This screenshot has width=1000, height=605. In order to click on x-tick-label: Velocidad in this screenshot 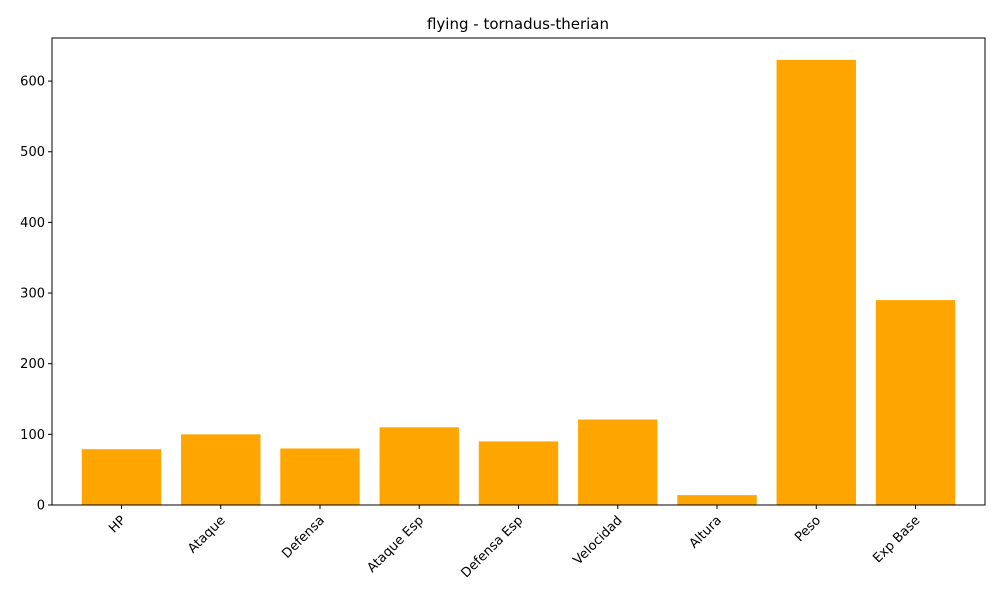, I will do `click(598, 540)`.